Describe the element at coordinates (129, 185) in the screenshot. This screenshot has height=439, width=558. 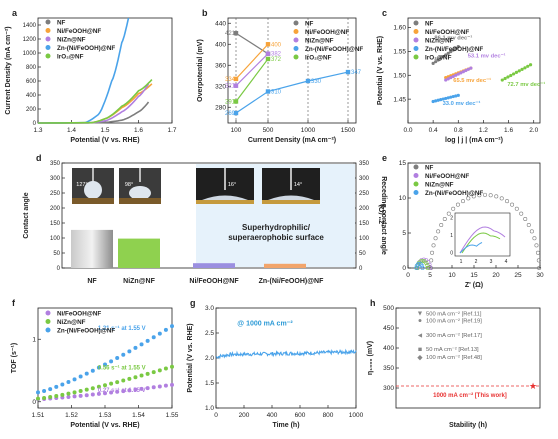
I see `angle-label: 98°` at that location.